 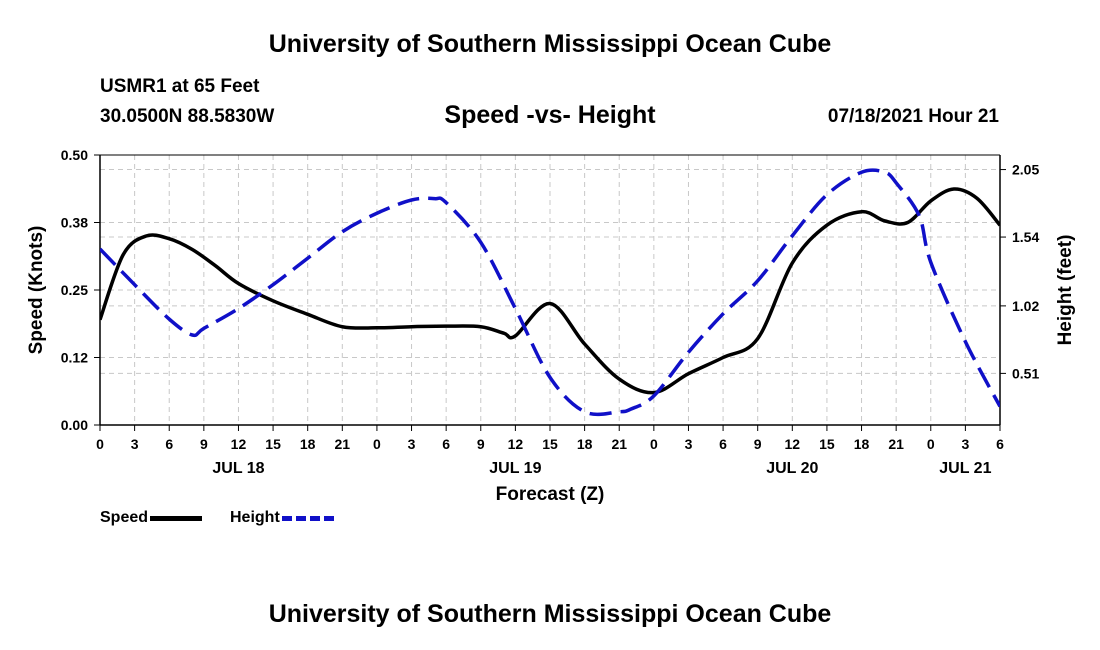 I want to click on y-right-tick-label: 1.02, so click(x=1025, y=306).